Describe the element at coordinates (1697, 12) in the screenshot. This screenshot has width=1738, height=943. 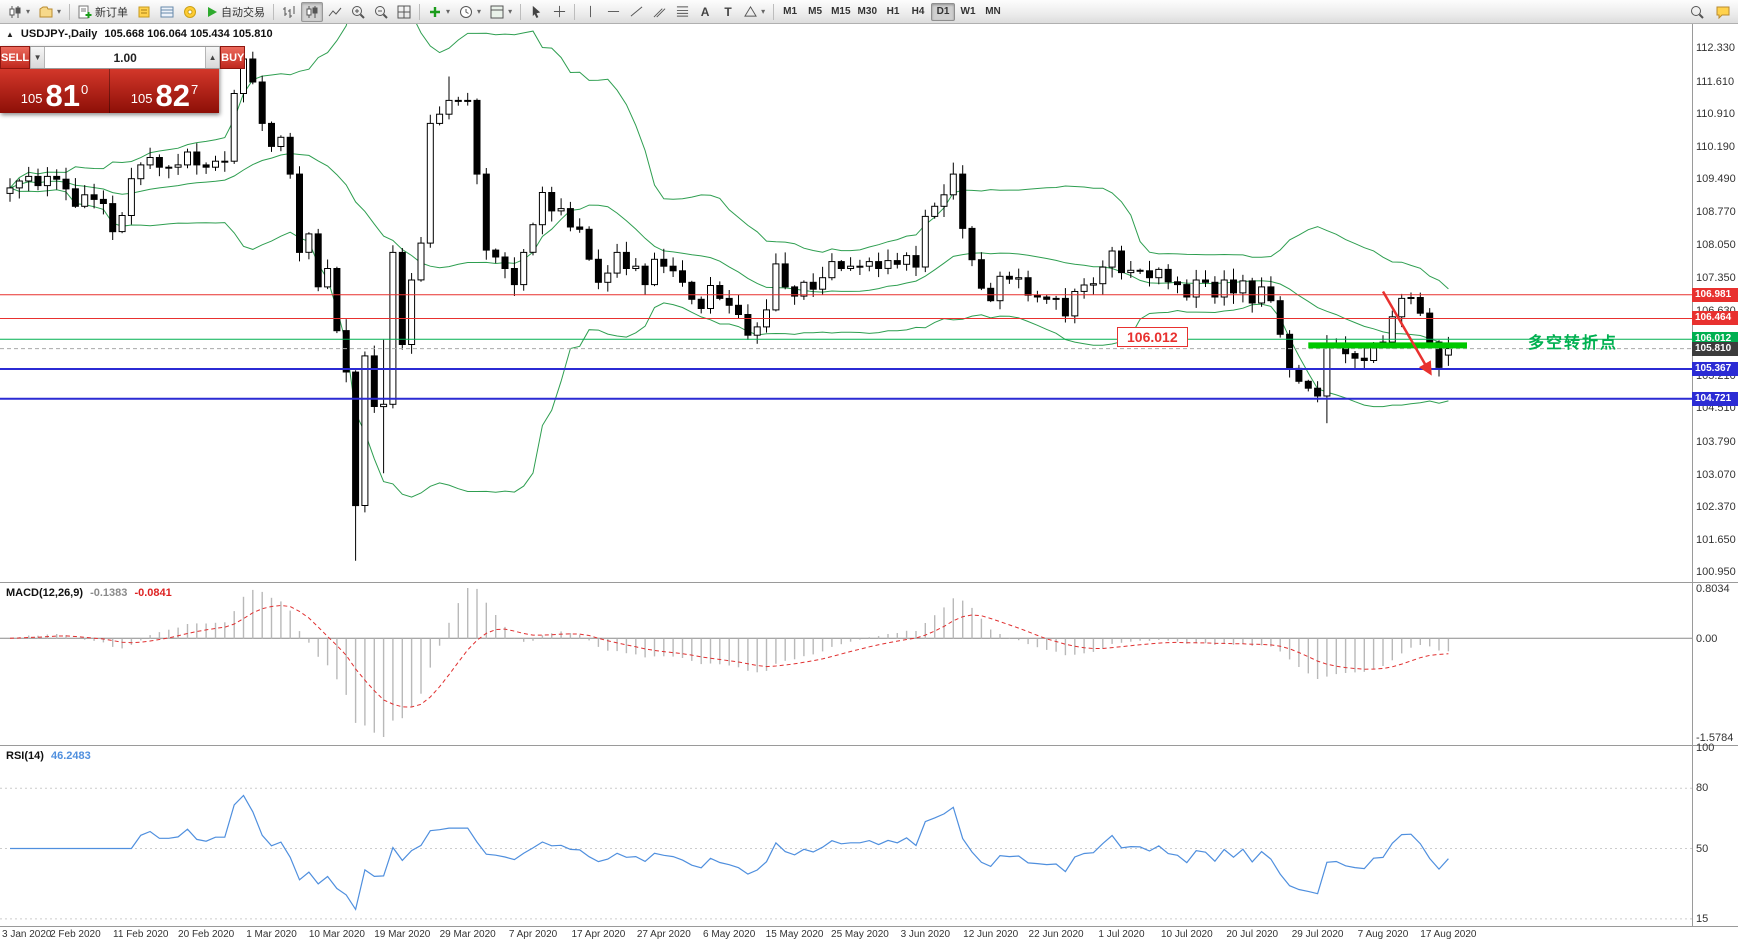
I see `search-button` at that location.